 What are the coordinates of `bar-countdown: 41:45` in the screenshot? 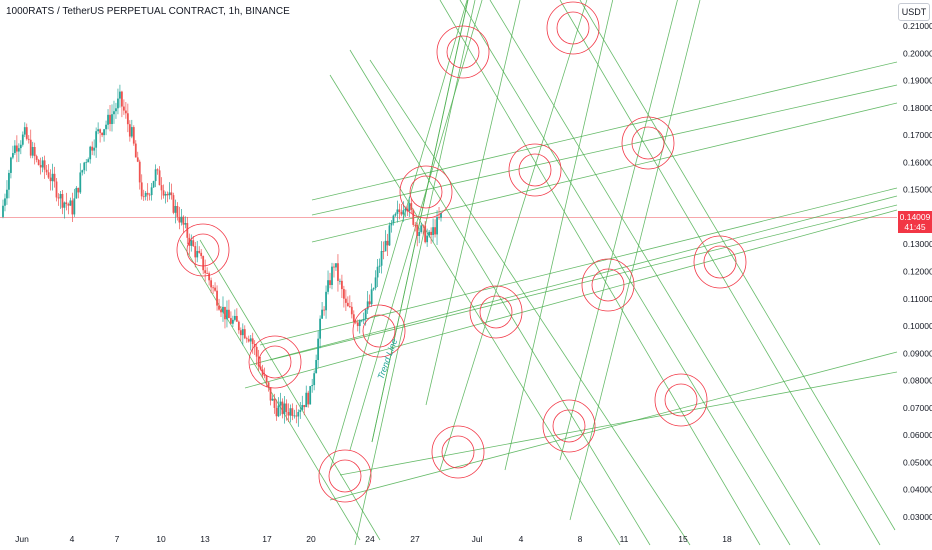 It's located at (915, 227).